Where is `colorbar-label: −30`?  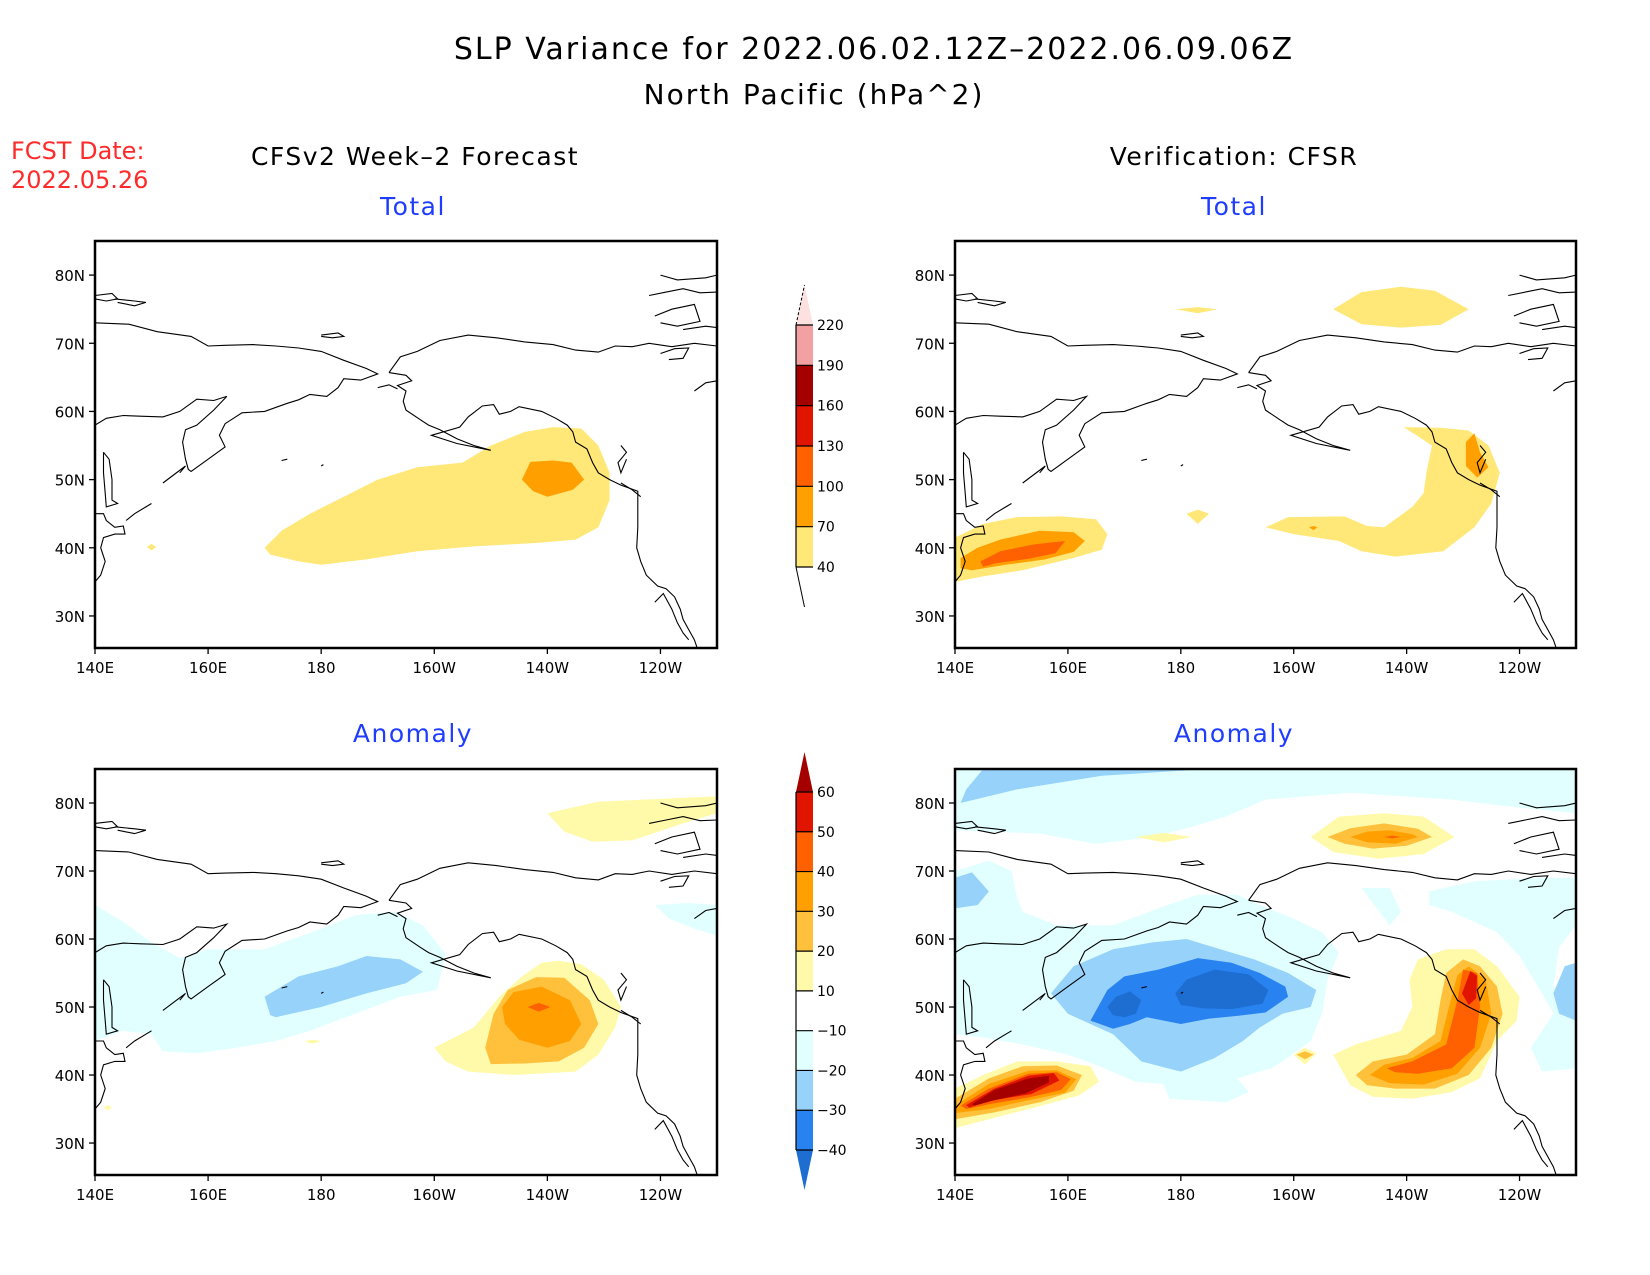 colorbar-label: −30 is located at coordinates (832, 1111).